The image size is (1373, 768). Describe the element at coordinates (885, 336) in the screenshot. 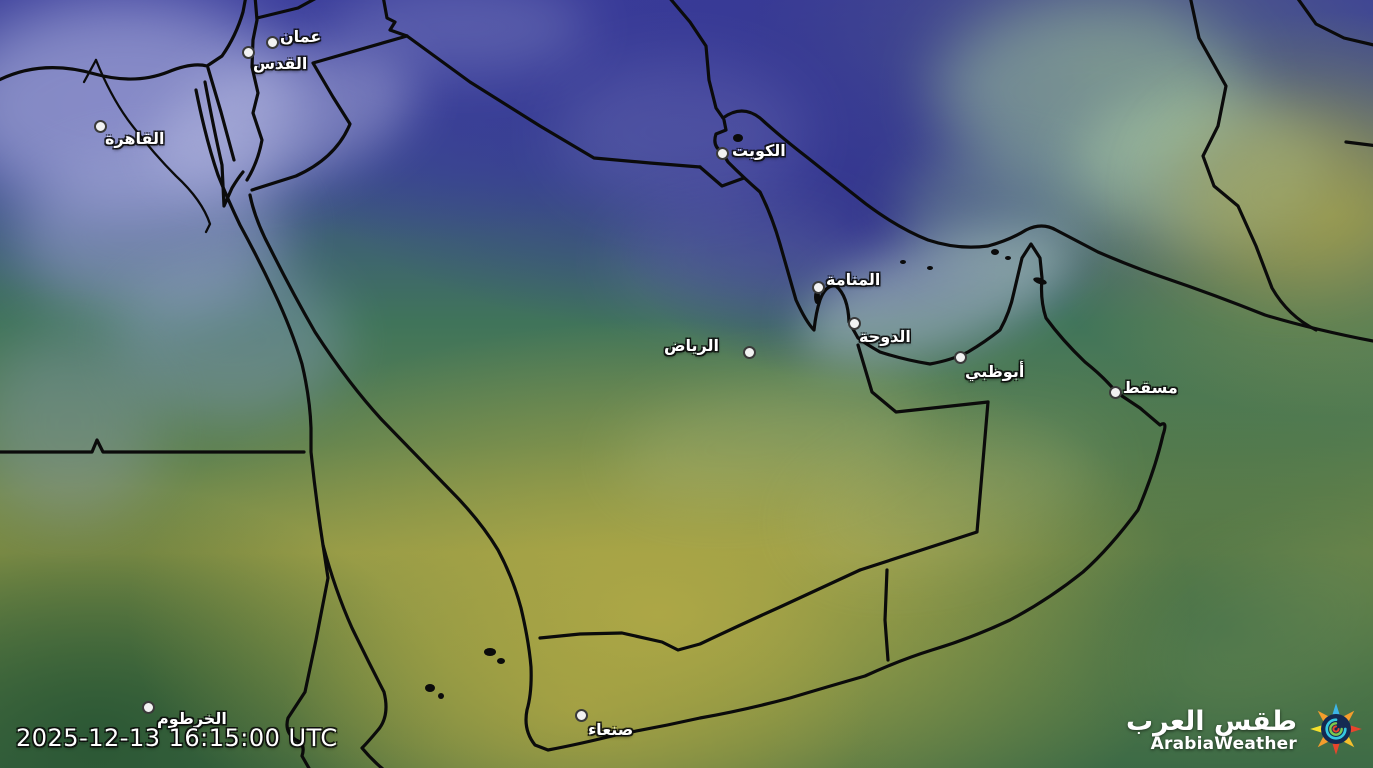

I see `doha-label: الدوحة` at that location.